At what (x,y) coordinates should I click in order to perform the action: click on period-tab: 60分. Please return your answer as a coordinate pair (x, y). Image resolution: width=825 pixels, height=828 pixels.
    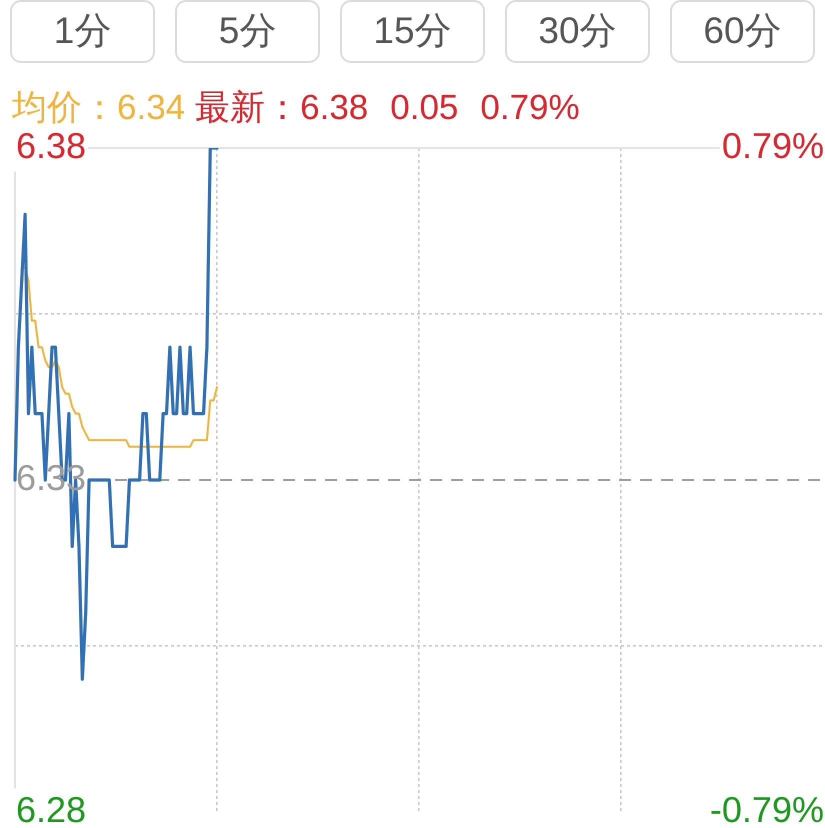
    Looking at the image, I should click on (742, 31).